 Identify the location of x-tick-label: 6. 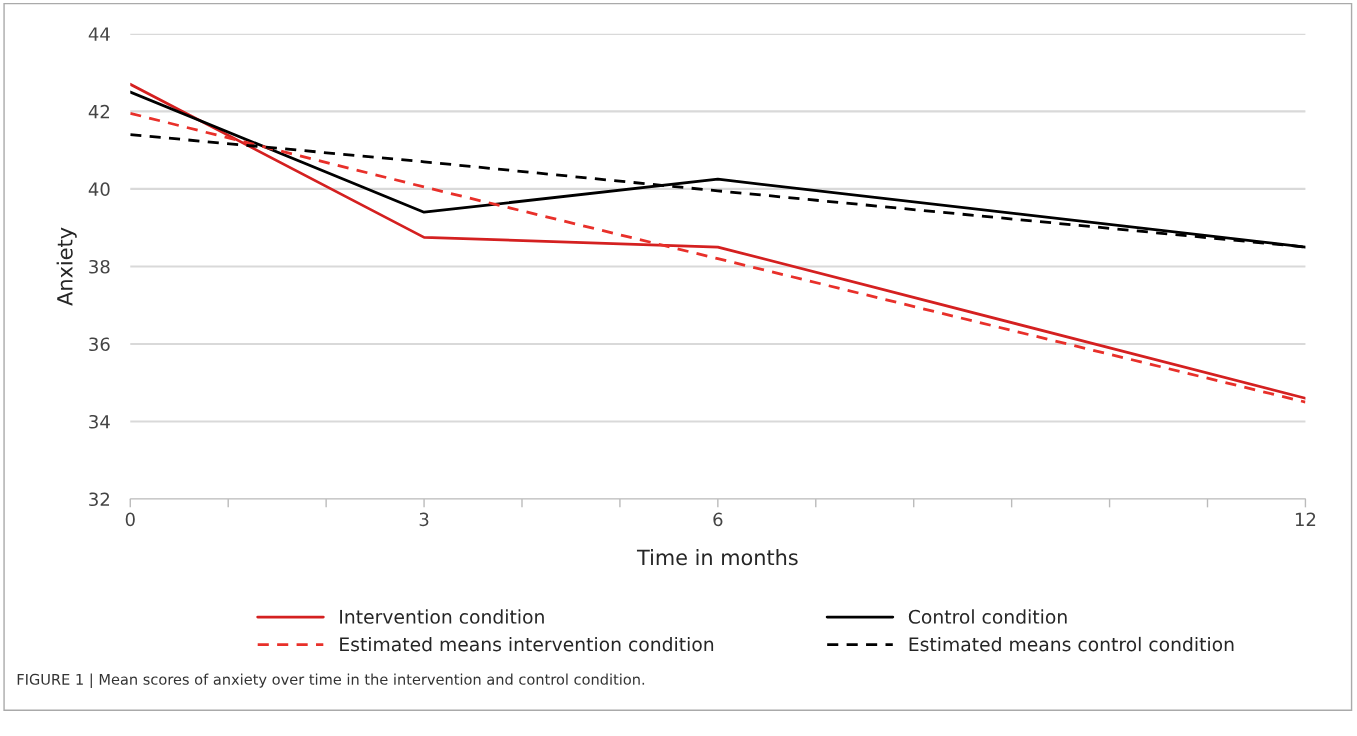
(718, 519).